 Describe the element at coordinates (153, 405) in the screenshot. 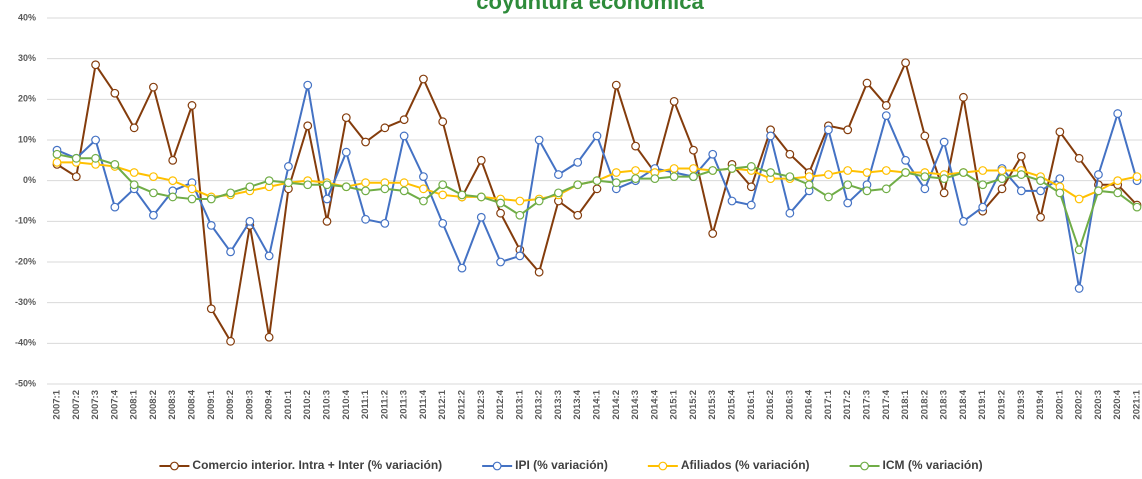

I see `x-tick-label: 2008:2` at that location.